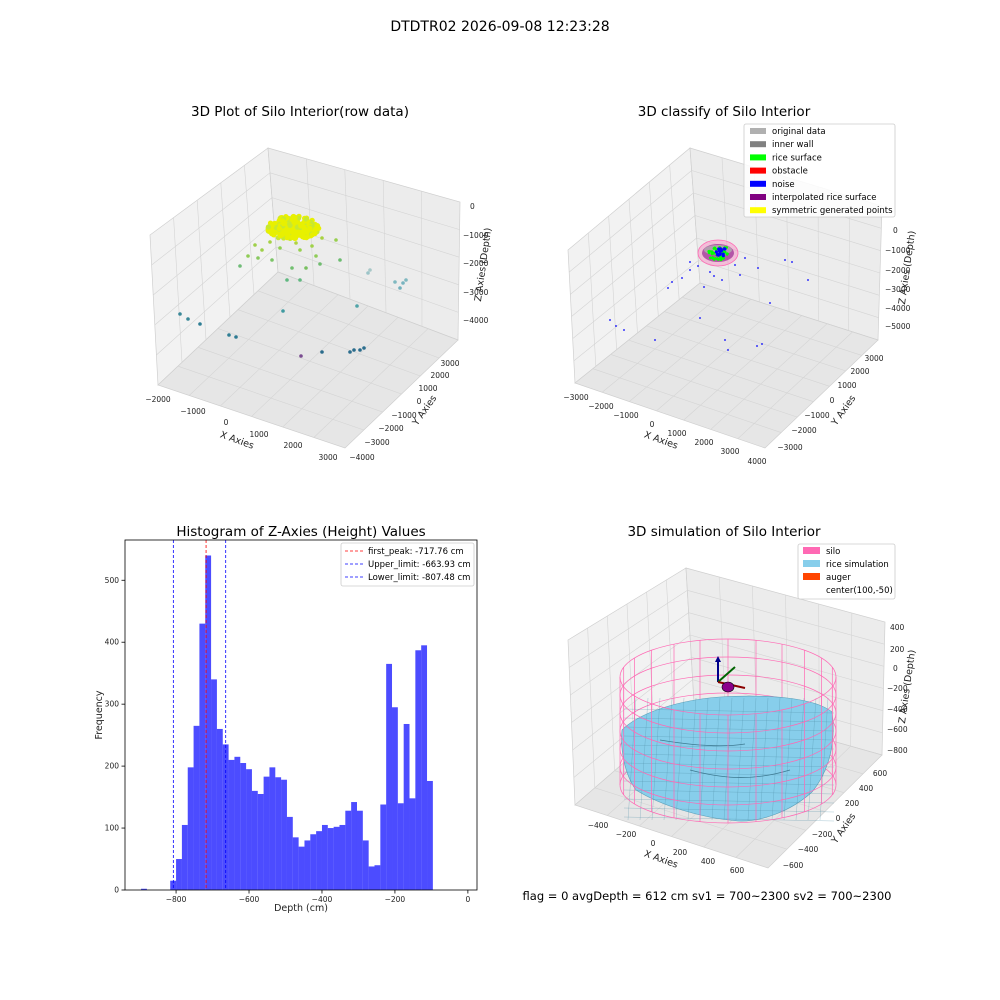 The height and width of the screenshot is (1000, 1000). Describe the element at coordinates (725, 758) in the screenshot. I see `rice-contour` at that location.